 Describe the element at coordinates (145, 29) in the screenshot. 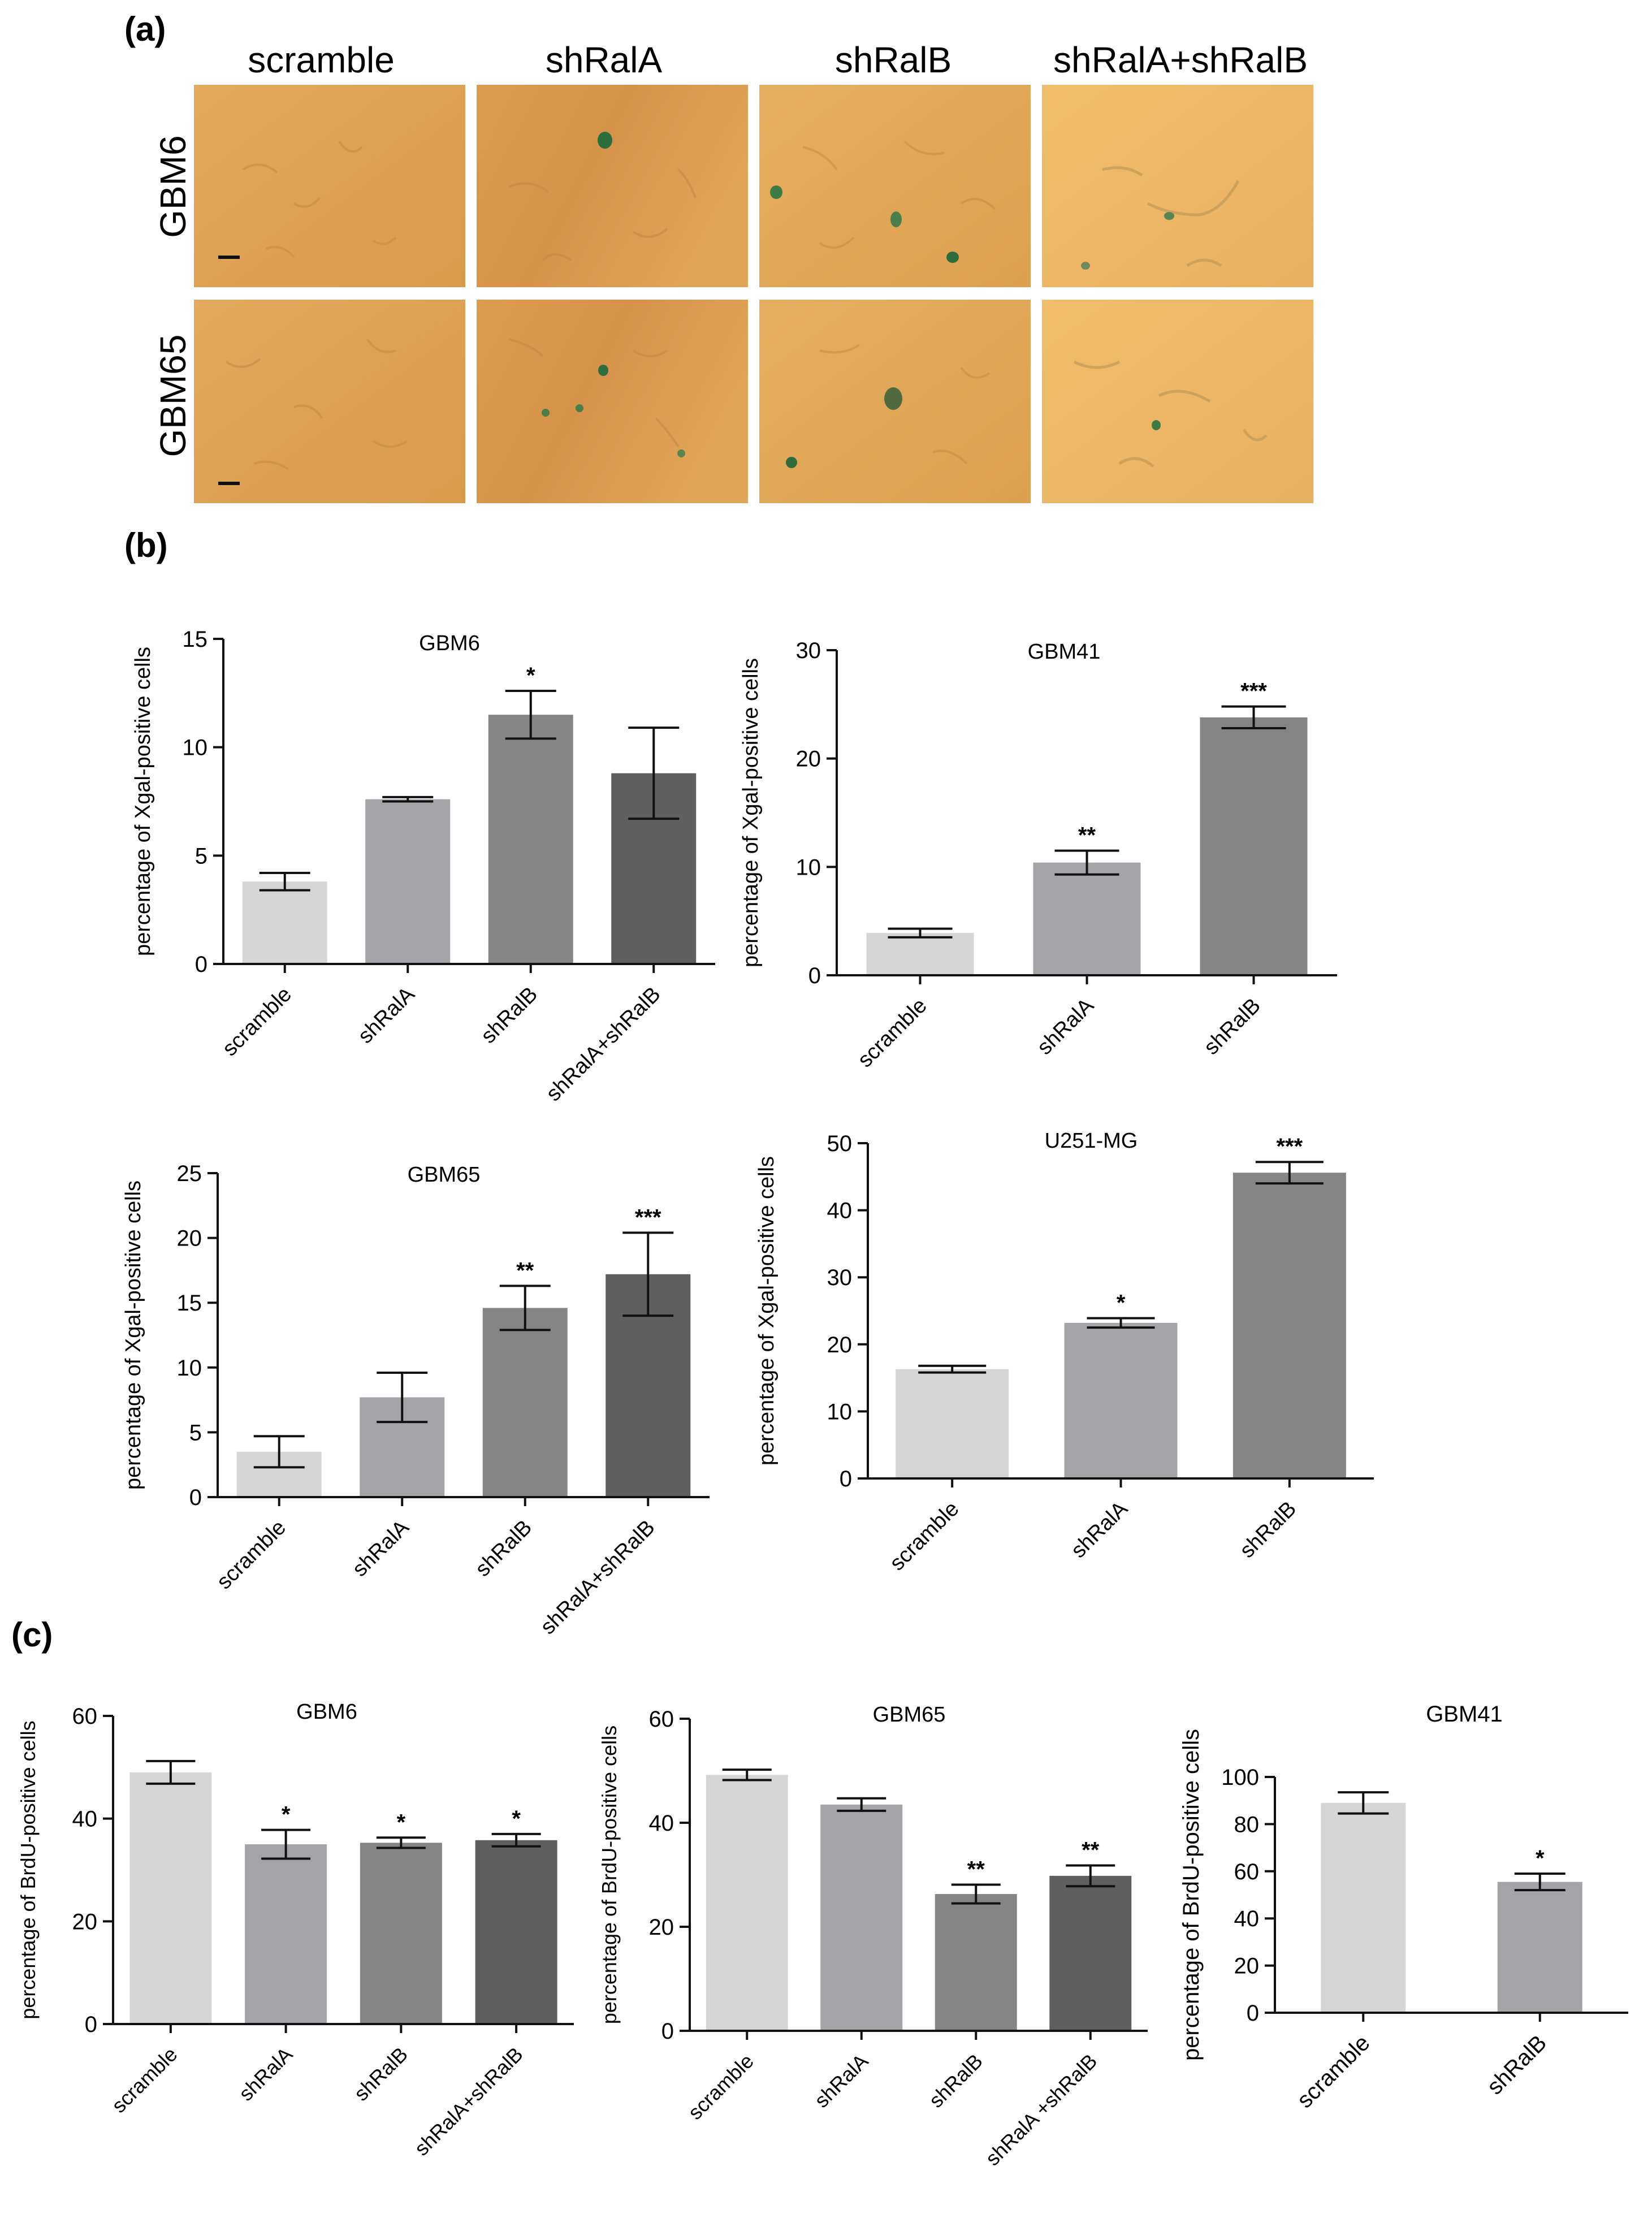

I see `panel-label-a: (a)` at that location.